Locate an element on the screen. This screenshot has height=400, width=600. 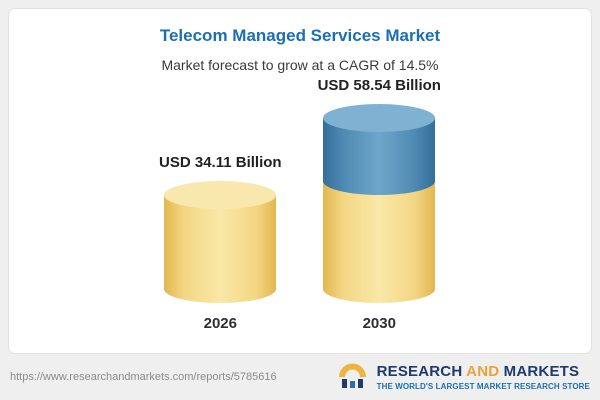
cylinder-2026 is located at coordinates (220, 242).